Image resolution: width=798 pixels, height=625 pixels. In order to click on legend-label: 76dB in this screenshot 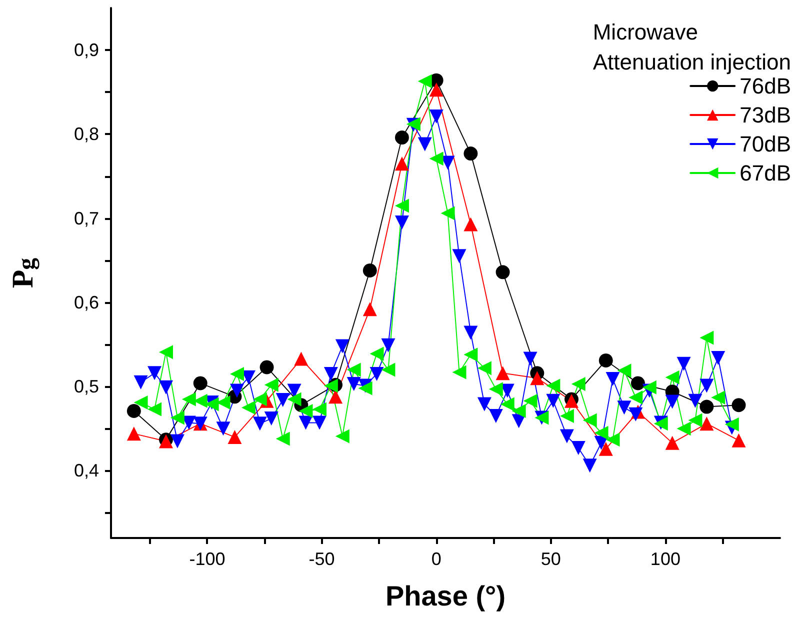, I will do `click(766, 86)`.